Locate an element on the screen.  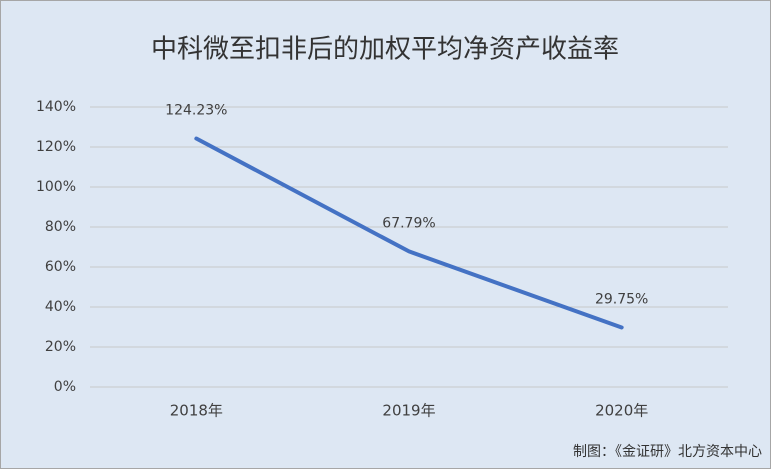
x-tick-label: 2019年 is located at coordinates (408, 411).